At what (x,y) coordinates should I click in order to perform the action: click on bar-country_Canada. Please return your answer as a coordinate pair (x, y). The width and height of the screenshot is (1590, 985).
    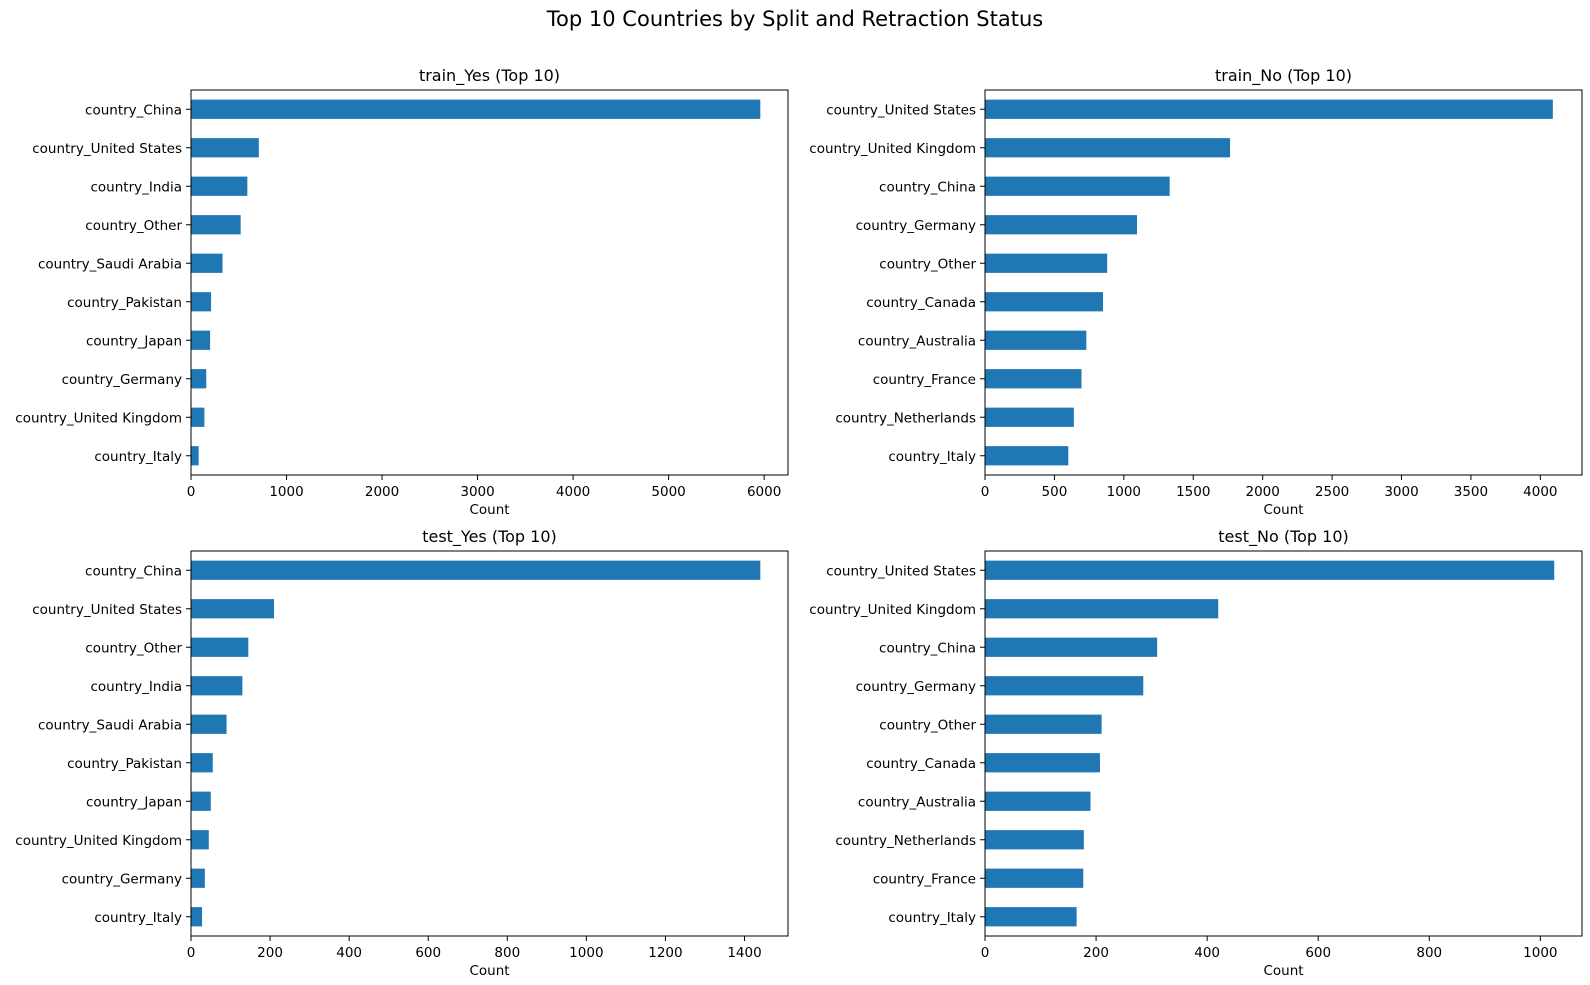
    Looking at the image, I should click on (1044, 302).